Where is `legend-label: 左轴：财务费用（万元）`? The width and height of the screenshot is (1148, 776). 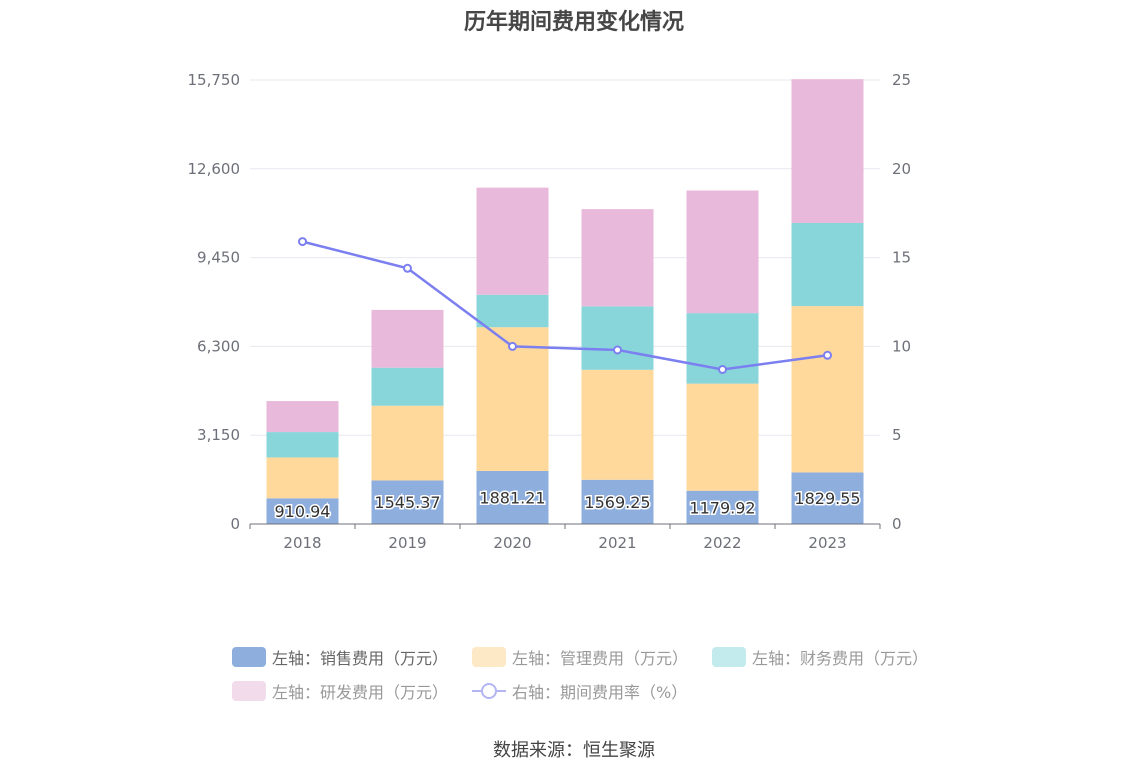 legend-label: 左轴：财务费用（万元） is located at coordinates (840, 658).